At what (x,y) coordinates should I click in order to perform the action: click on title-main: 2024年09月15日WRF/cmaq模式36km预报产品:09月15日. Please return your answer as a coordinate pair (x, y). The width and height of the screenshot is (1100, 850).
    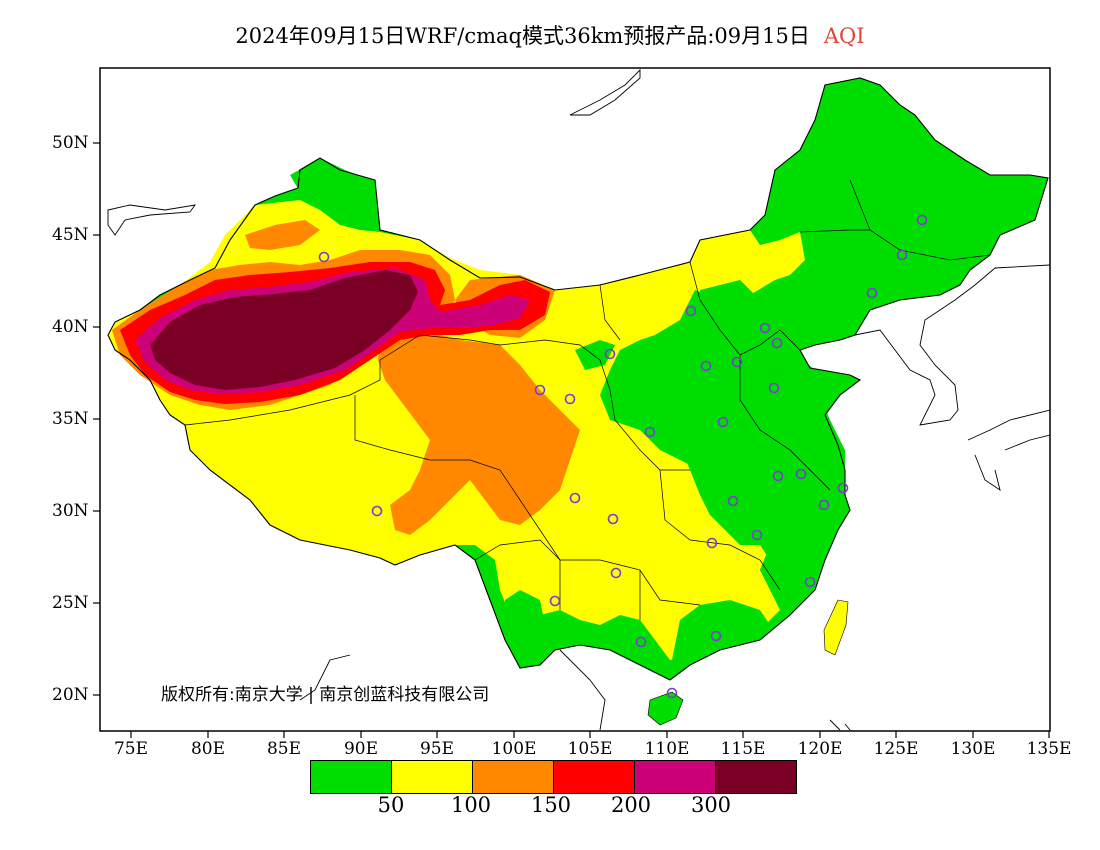
    Looking at the image, I should click on (522, 36).